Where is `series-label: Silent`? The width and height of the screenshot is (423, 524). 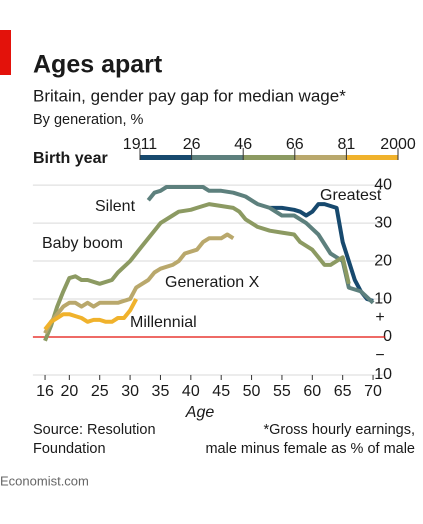 series-label: Silent is located at coordinates (115, 206).